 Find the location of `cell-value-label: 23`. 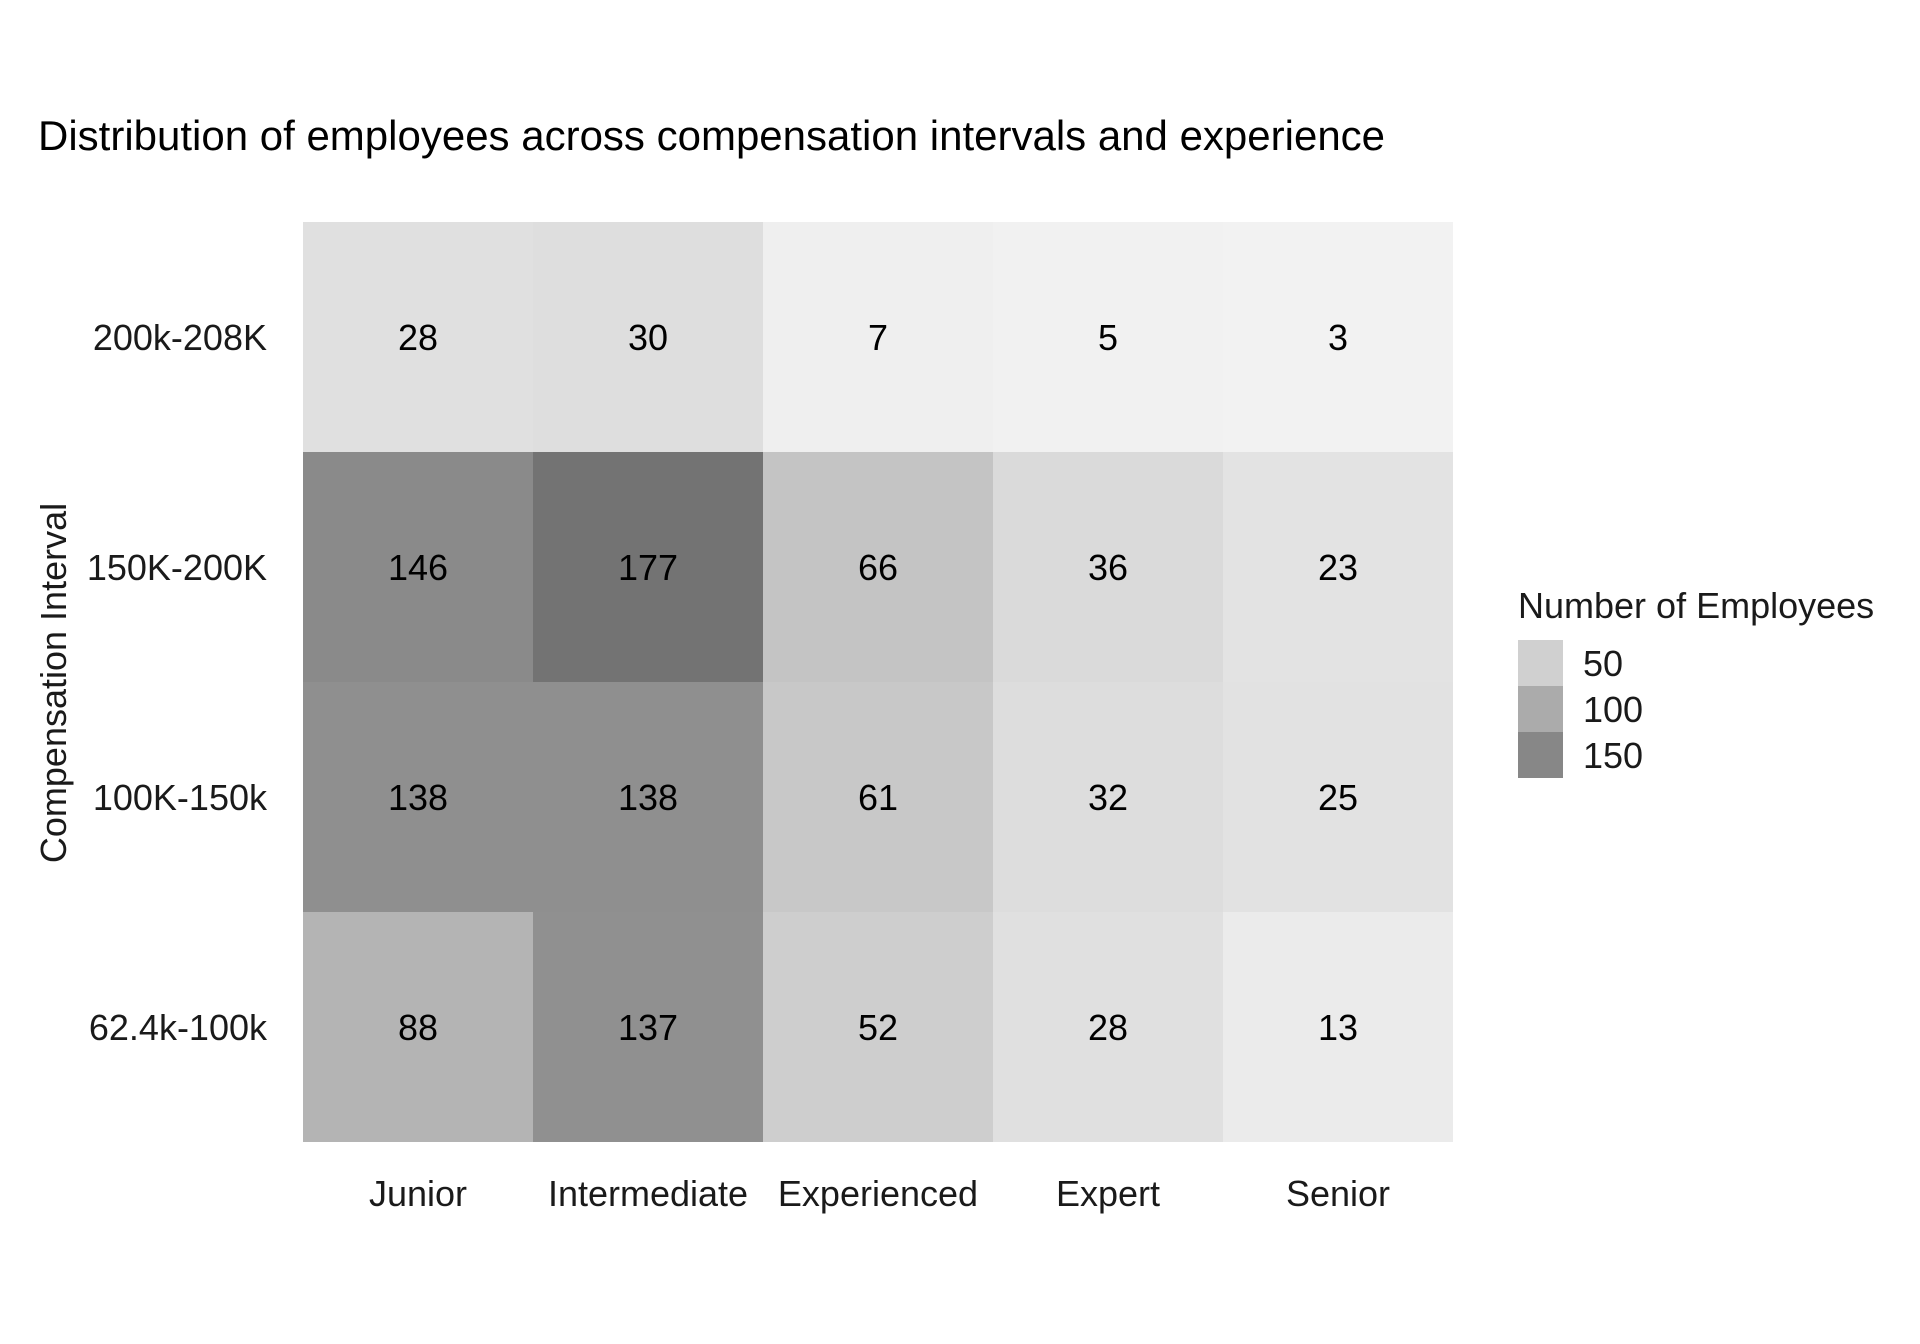

cell-value-label: 23 is located at coordinates (1338, 567).